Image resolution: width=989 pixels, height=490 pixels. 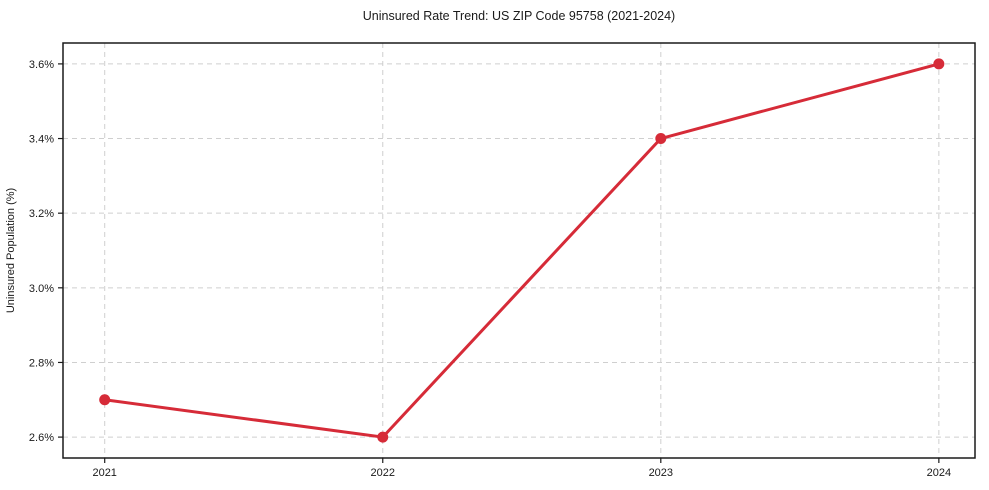 I want to click on y-tick-label: 3.0%, so click(x=41, y=289).